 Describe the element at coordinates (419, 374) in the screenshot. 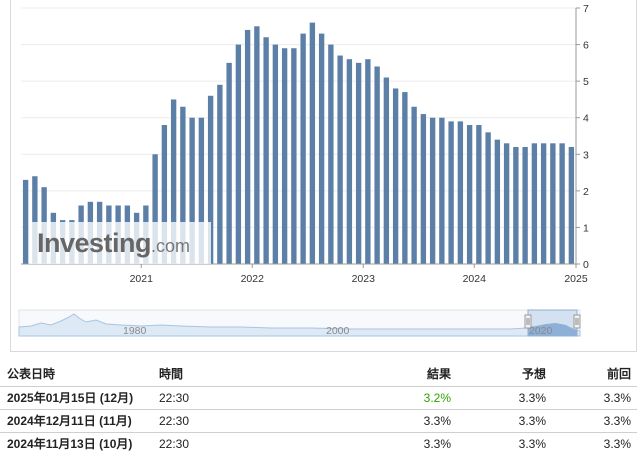

I see `header-actual: 結果` at that location.